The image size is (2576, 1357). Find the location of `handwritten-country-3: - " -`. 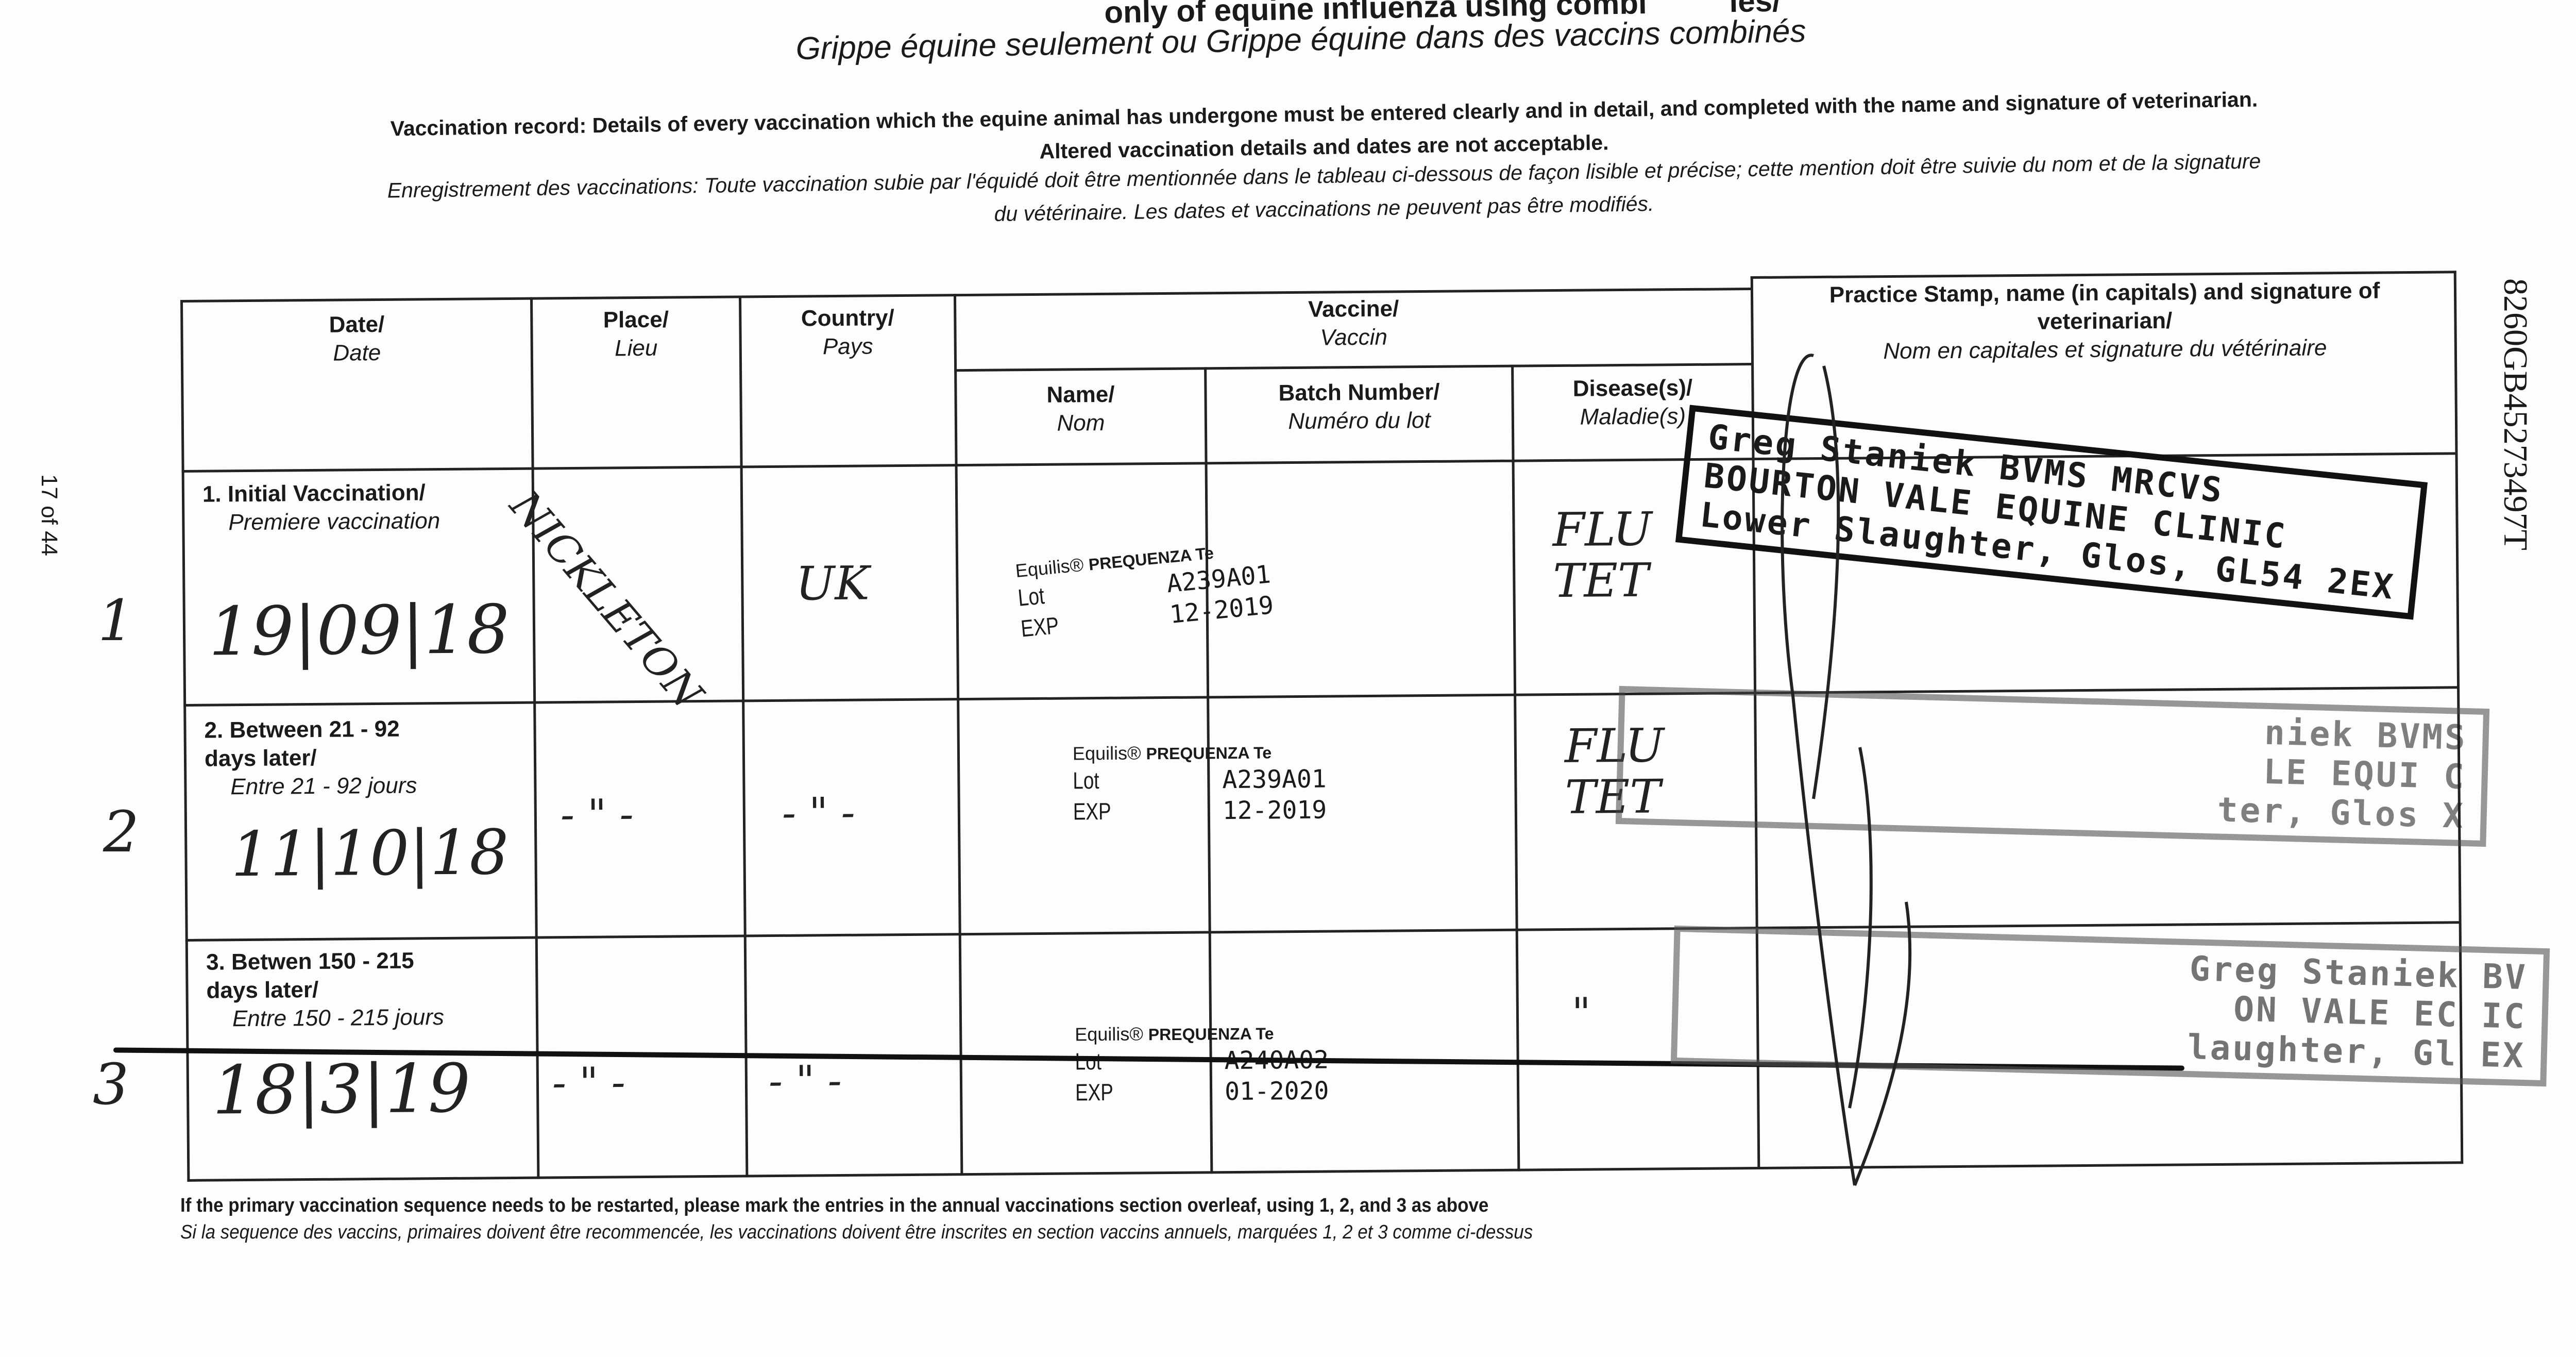

handwritten-country-3: - " - is located at coordinates (805, 1081).